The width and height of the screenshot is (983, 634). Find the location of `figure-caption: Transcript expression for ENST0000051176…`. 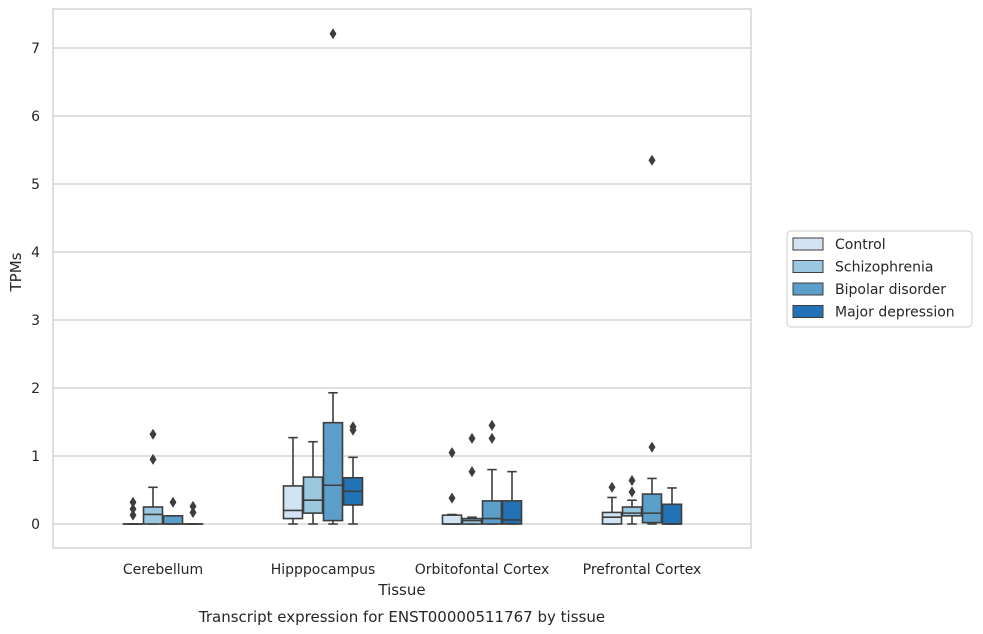

figure-caption: Transcript expression for ENST0000051176… is located at coordinates (401, 617).